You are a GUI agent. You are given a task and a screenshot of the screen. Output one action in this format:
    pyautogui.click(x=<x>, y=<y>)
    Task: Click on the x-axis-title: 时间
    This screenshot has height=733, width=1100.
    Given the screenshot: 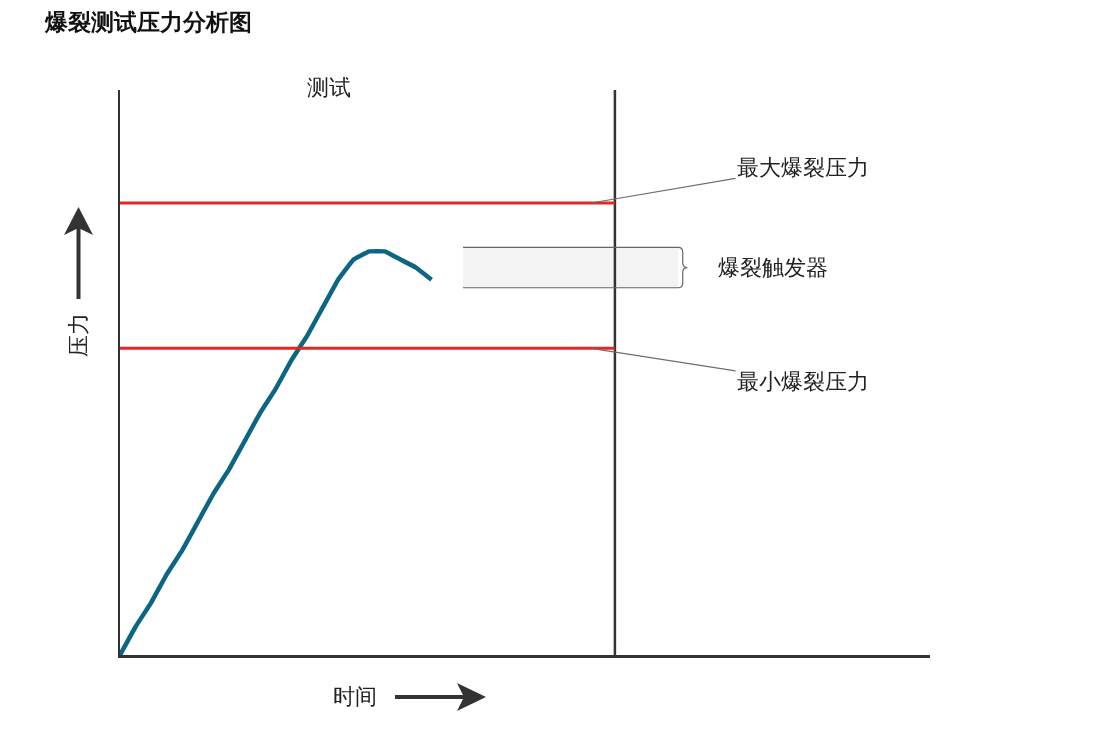 What is the action you would take?
    pyautogui.click(x=355, y=696)
    